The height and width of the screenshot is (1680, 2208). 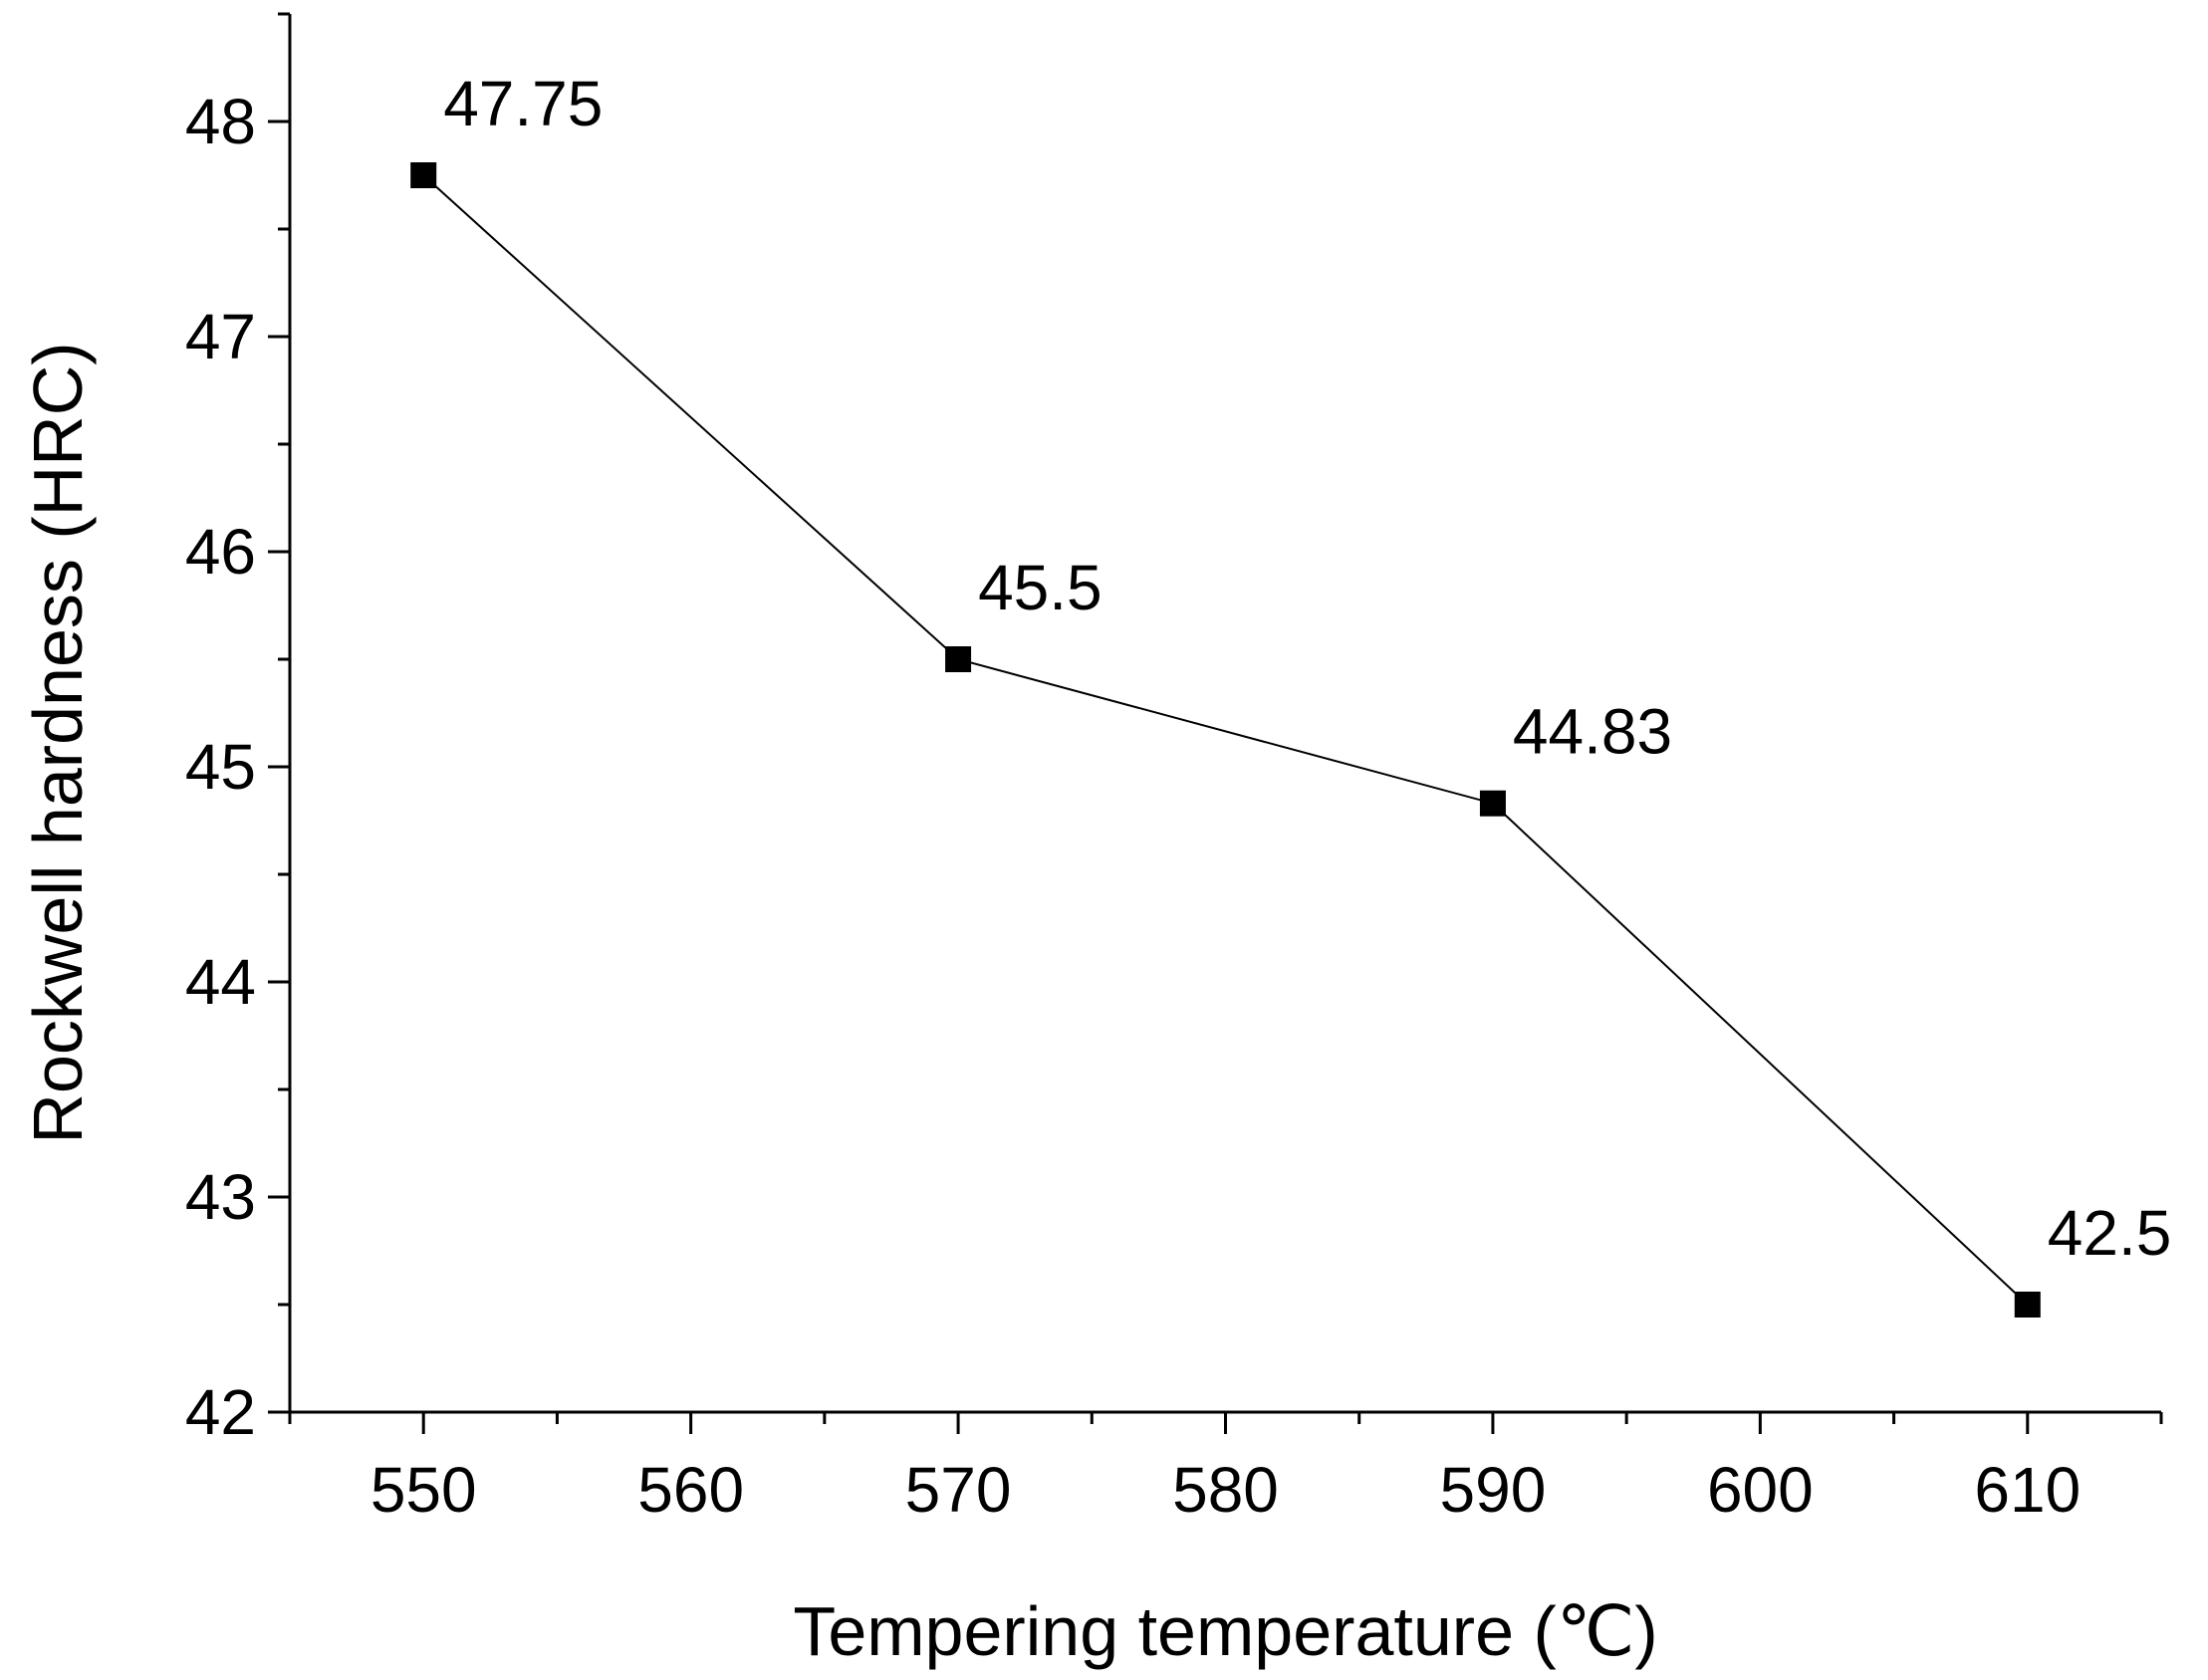 I want to click on x-tick-label: 610, so click(x=2027, y=1490).